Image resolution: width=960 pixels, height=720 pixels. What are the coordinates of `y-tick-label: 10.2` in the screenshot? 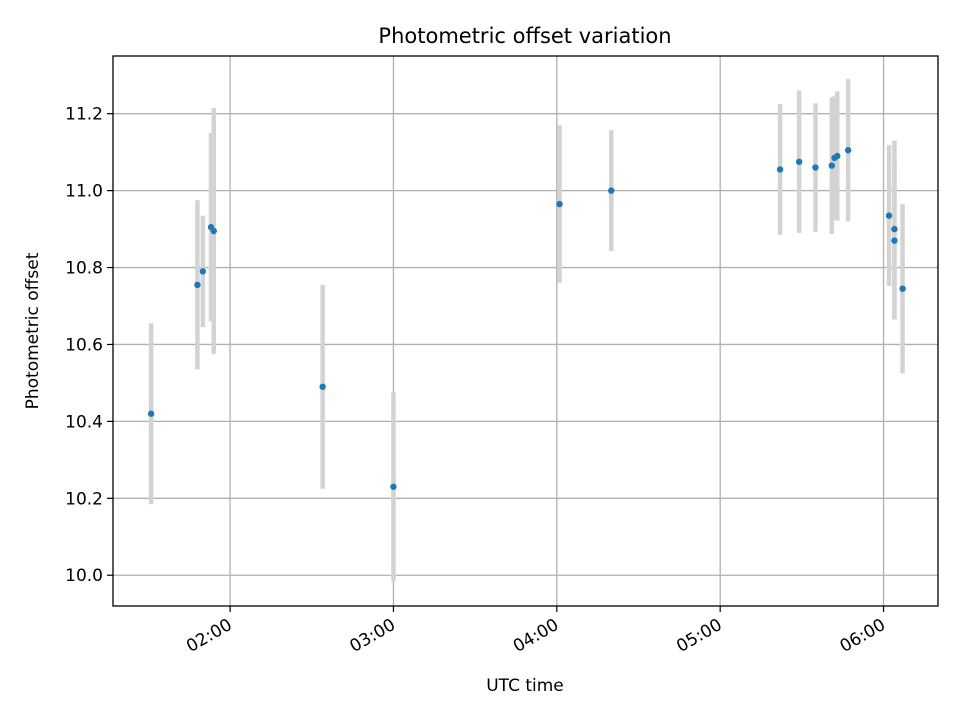 It's located at (84, 499).